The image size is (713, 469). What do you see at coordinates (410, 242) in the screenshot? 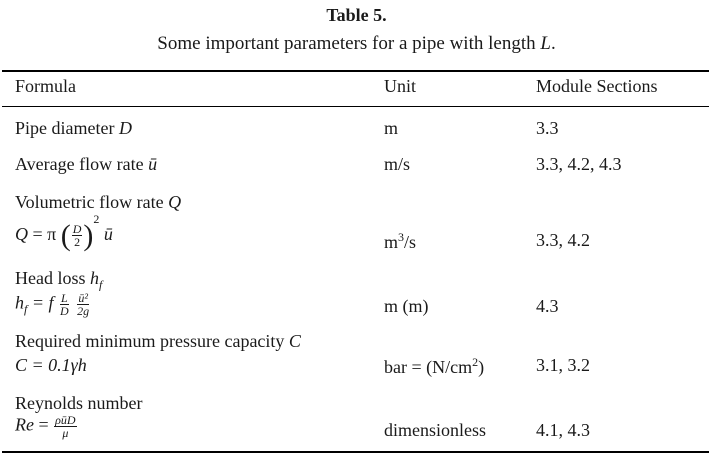
I see `vol-flow-unit-tail: /s` at bounding box center [410, 242].